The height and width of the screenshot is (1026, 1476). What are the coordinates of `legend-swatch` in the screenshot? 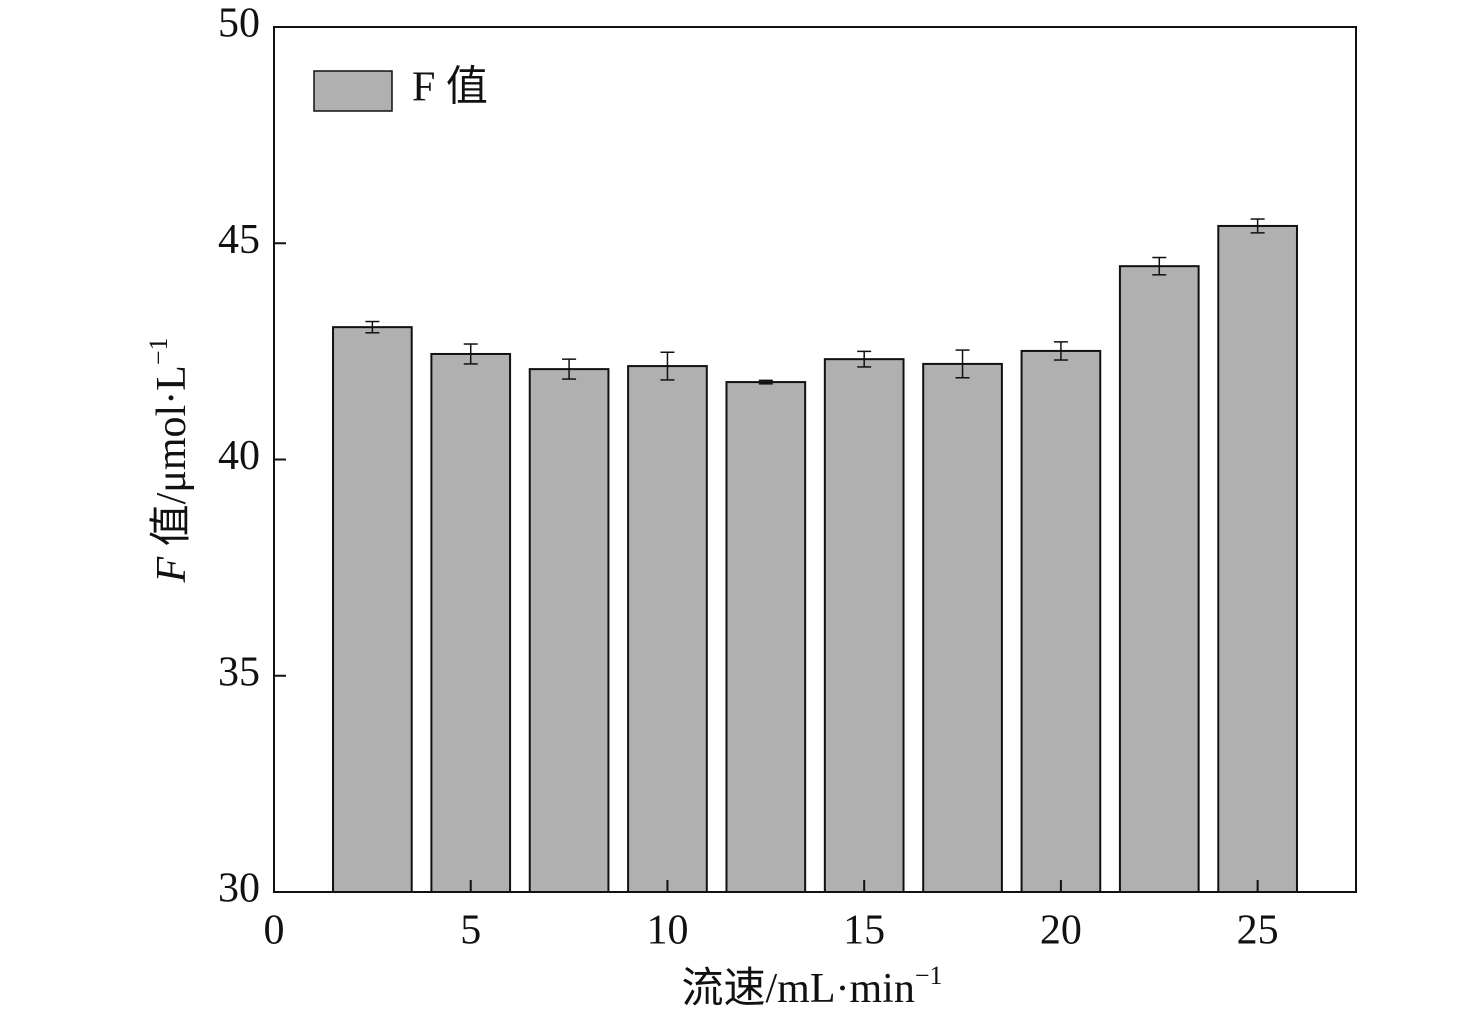 It's located at (353, 91).